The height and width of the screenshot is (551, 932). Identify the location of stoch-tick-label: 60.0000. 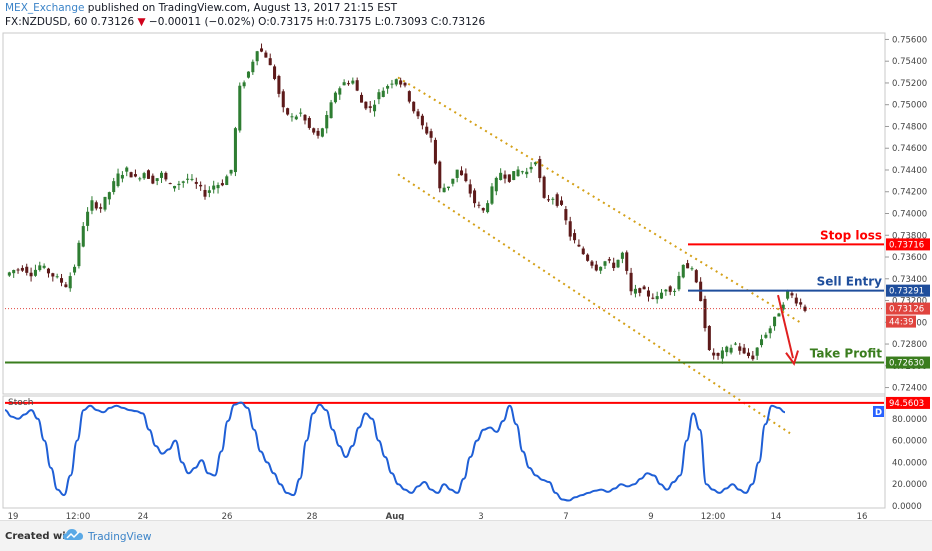
(909, 442).